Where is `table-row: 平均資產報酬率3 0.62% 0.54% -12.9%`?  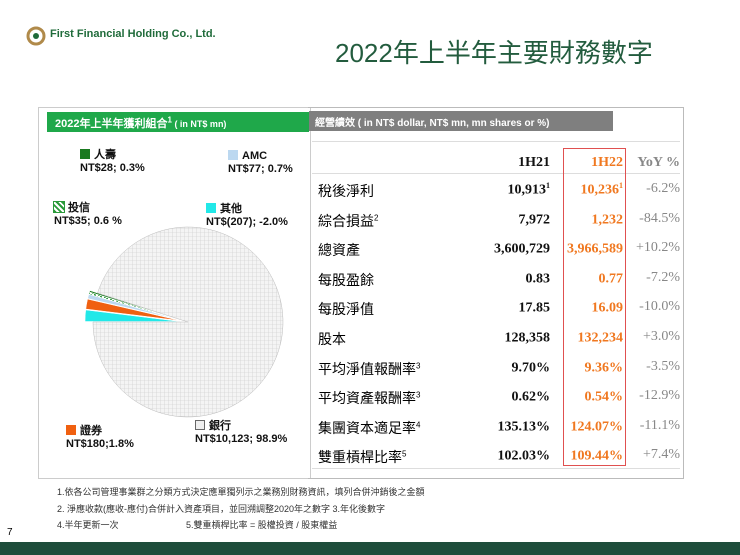
table-row: 平均資產報酬率3 0.62% 0.54% -12.9% is located at coordinates (499, 397).